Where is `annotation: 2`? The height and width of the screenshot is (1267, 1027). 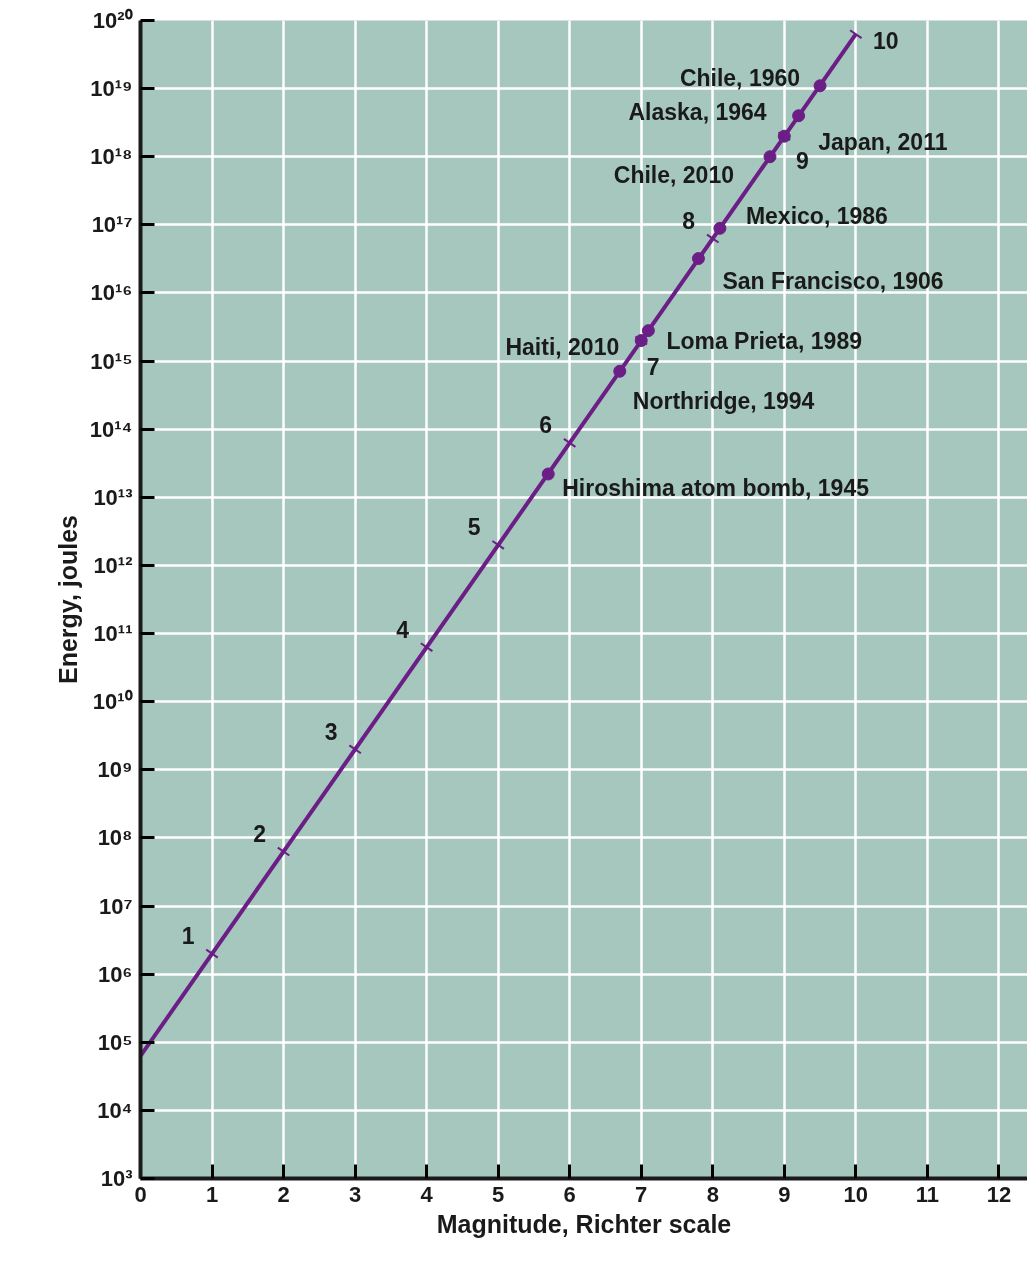 annotation: 2 is located at coordinates (259, 834).